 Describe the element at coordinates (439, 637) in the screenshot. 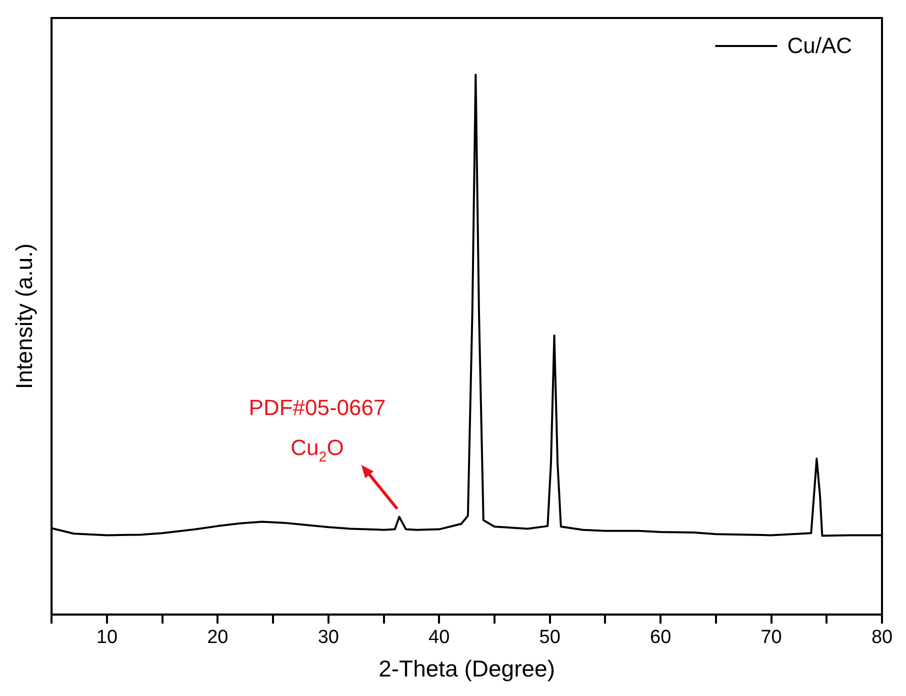

I see `x-tick-label: 40` at that location.